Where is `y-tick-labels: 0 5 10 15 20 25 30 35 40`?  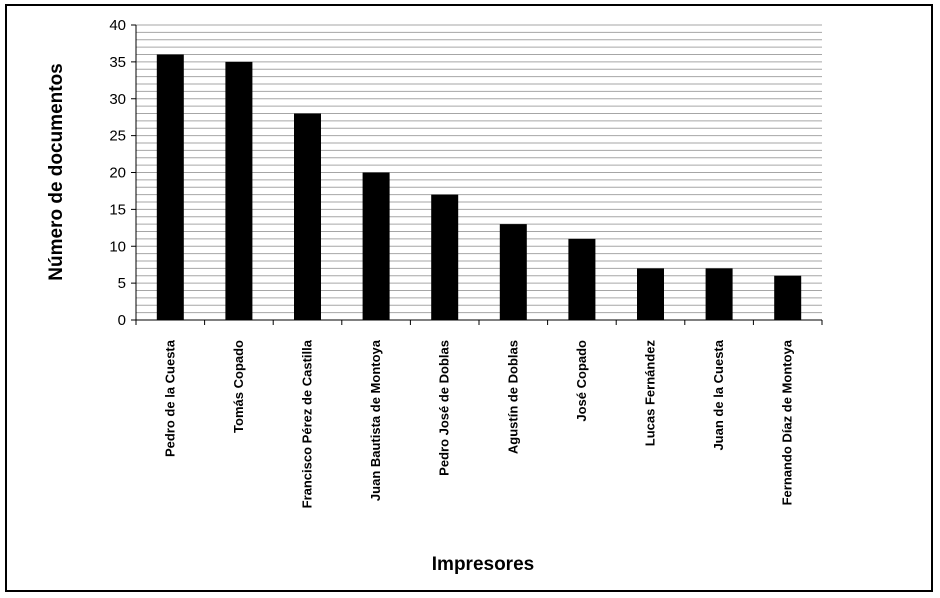
y-tick-labels: 0 5 10 15 20 25 30 35 40 is located at coordinates (117, 173).